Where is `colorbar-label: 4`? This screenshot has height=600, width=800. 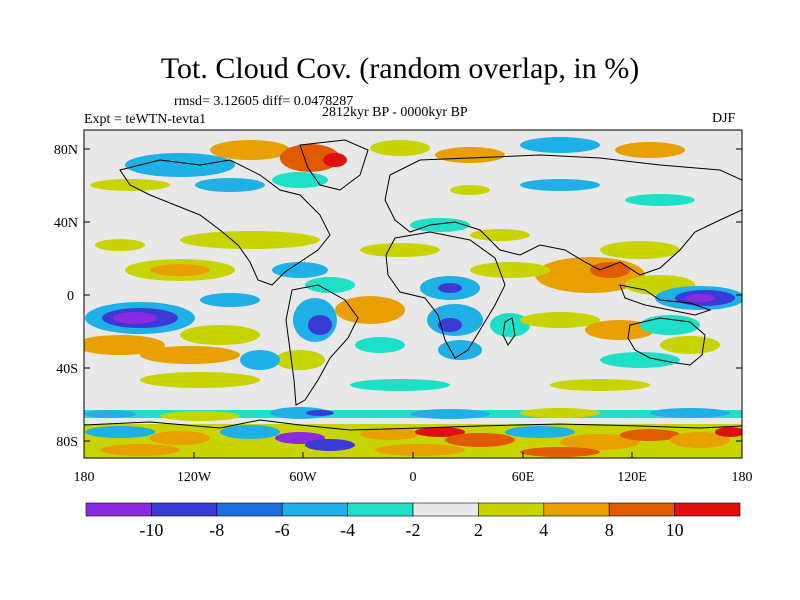
colorbar-label: 4 is located at coordinates (543, 530).